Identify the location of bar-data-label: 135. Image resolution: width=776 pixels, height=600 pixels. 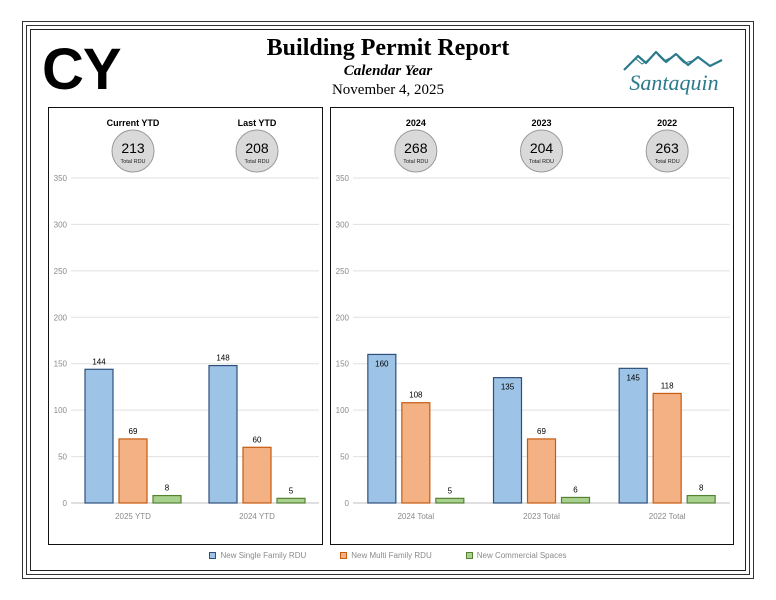
(508, 387).